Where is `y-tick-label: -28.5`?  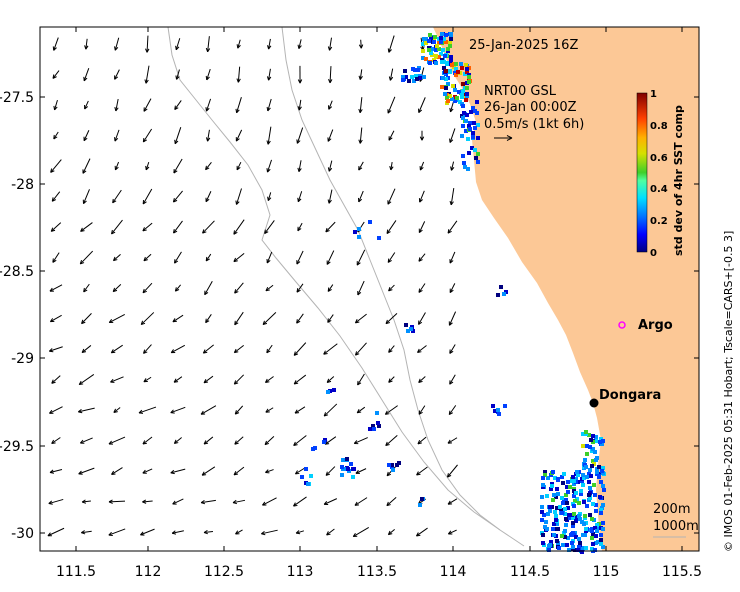 y-tick-label: -28.5 is located at coordinates (17, 272).